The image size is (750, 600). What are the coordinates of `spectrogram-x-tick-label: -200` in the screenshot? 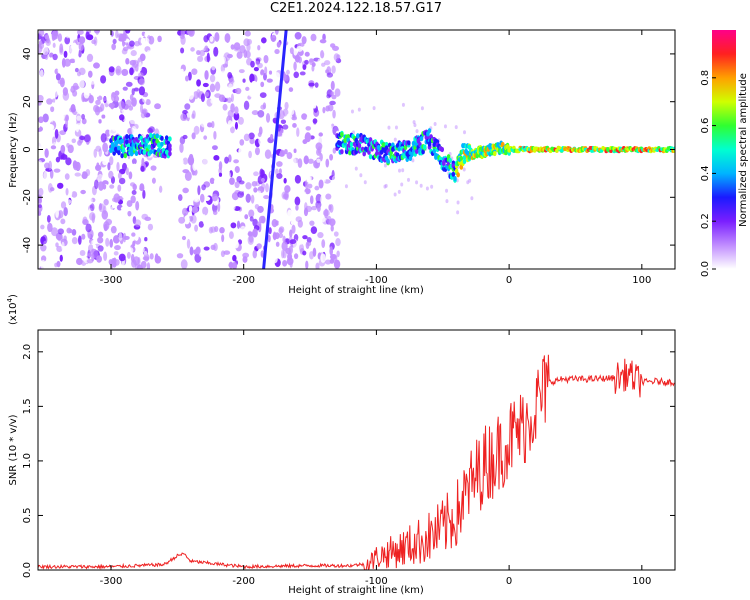 It's located at (243, 280).